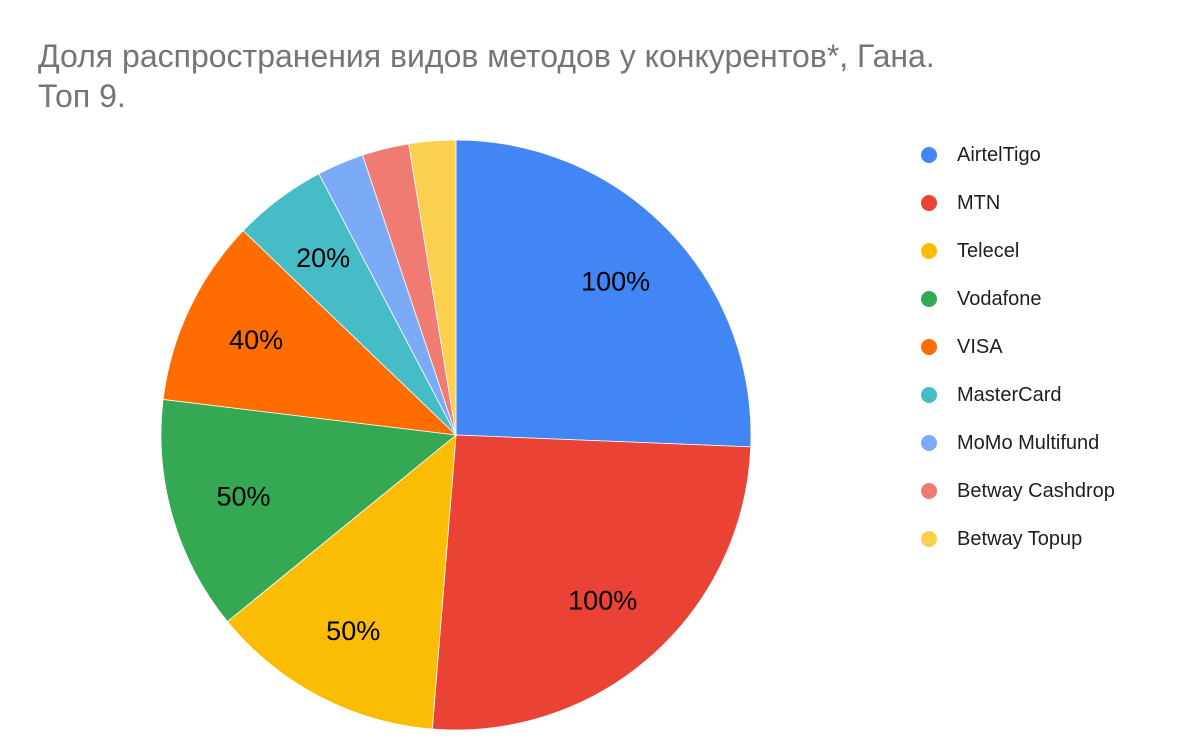  I want to click on legend-label: Betway Cashdrop, so click(1036, 490).